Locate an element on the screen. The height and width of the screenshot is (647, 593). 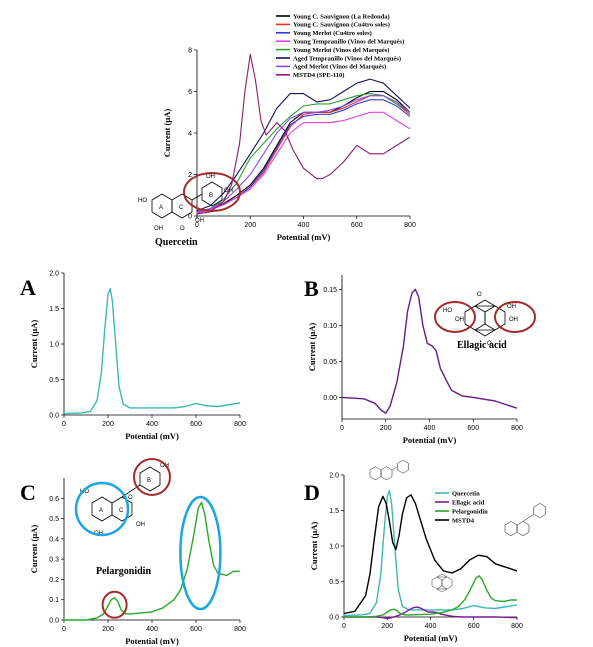
y-tick-label: 0.6 is located at coordinates (54, 499).